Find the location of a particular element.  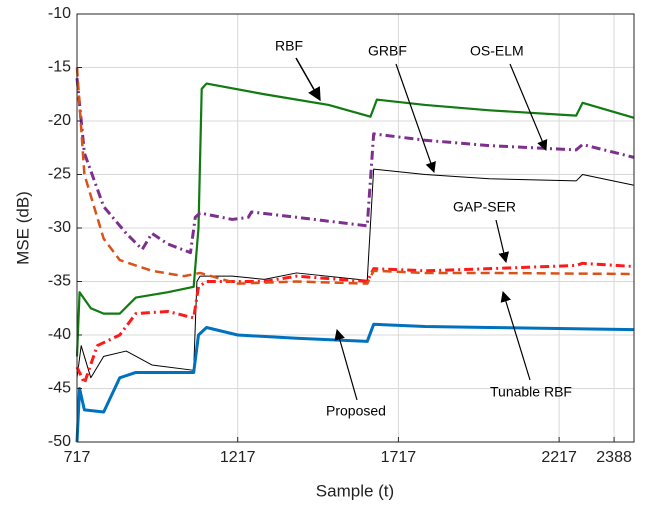

annotation: Proposed is located at coordinates (356, 411).